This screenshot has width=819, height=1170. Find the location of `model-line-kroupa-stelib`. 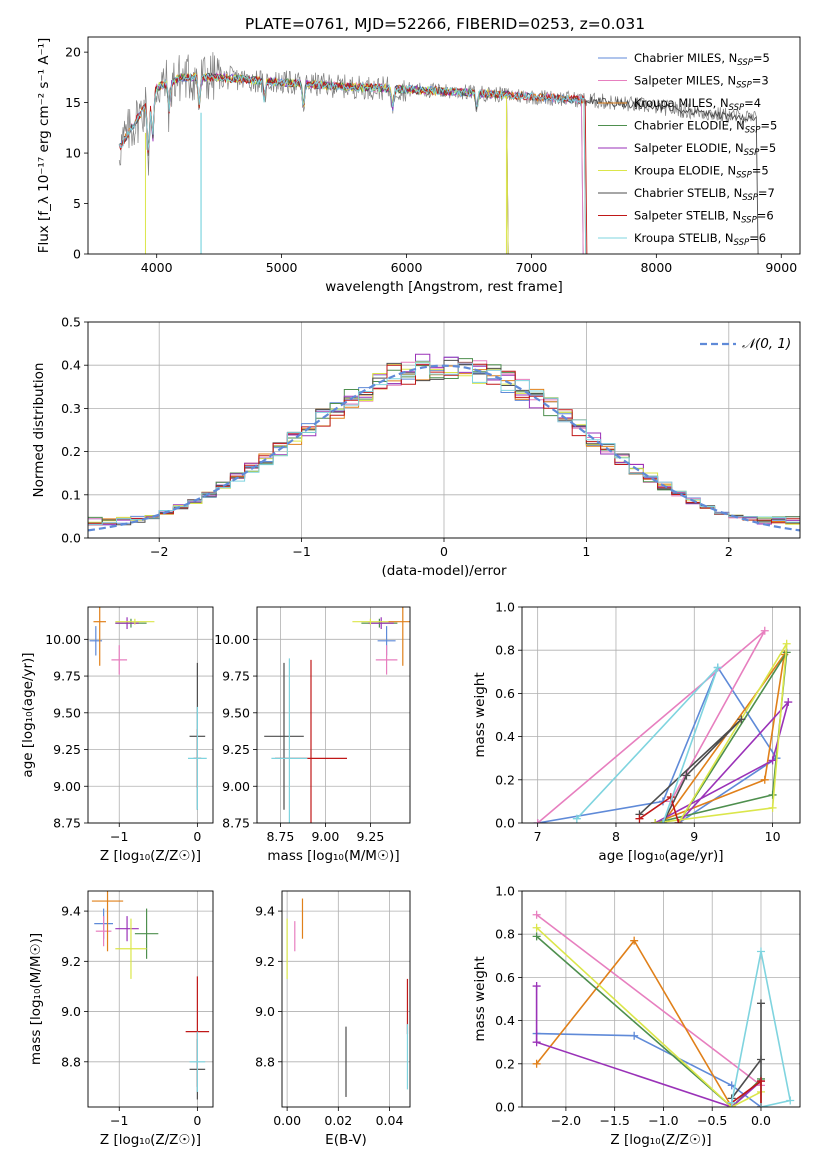

model-line-kroupa-stelib is located at coordinates (352, 163).